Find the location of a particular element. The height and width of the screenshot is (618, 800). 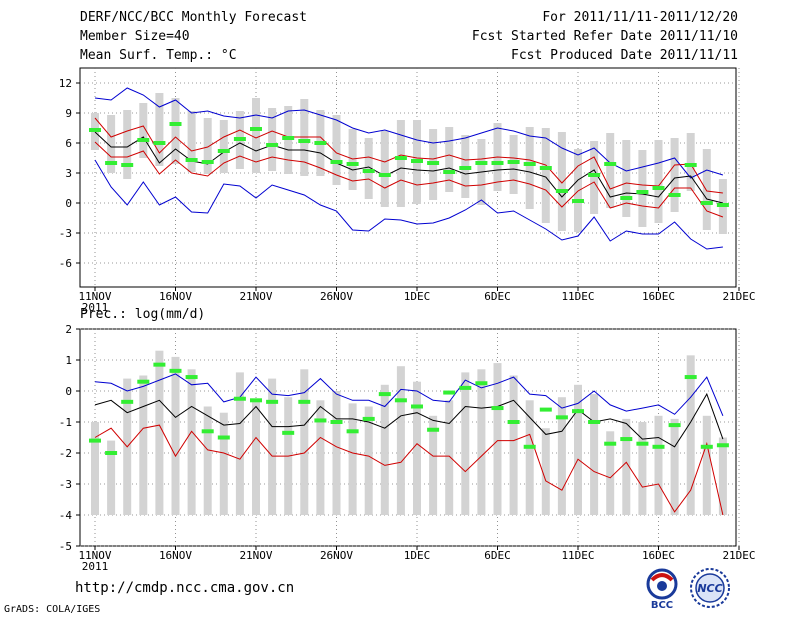

member-size: Member Size=40 is located at coordinates (135, 36).